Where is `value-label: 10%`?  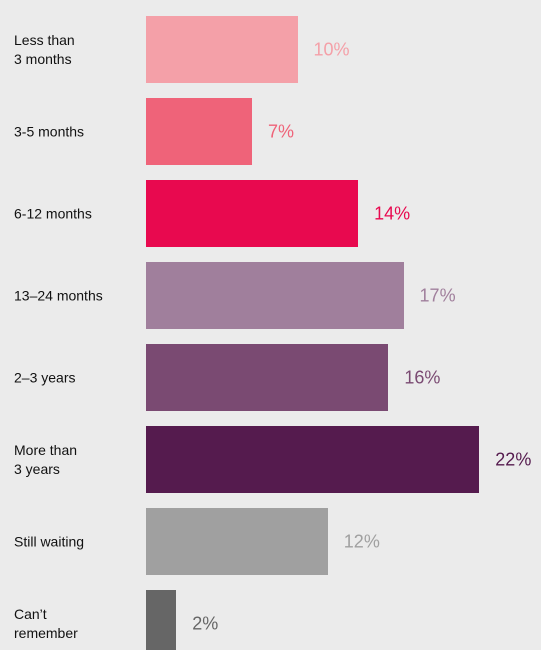 value-label: 10% is located at coordinates (331, 49).